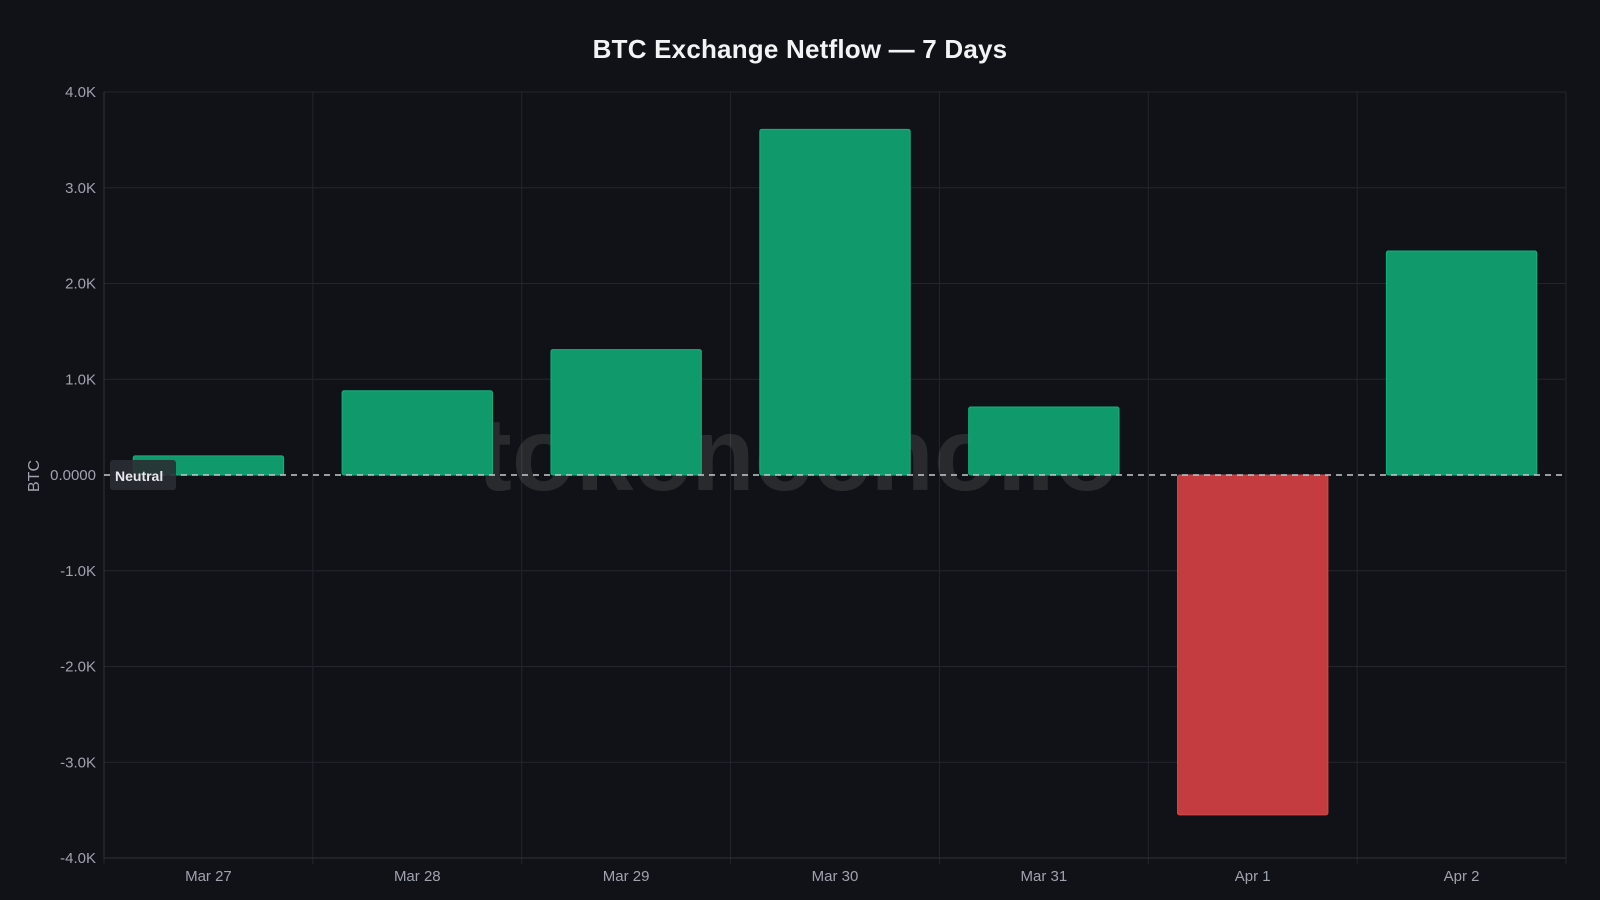 This screenshot has height=900, width=1600. I want to click on y-tick-label: 3.0K, so click(80, 188).